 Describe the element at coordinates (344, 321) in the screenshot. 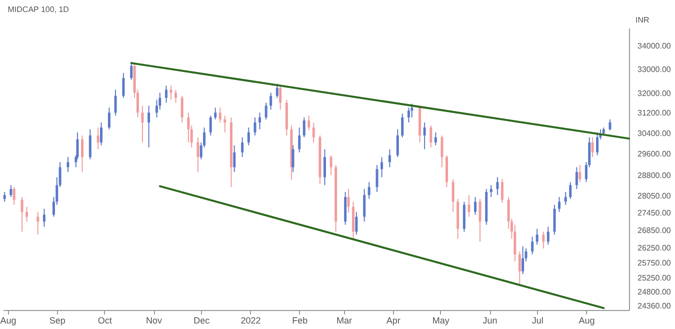

I see `x-tick-label: Mar` at that location.